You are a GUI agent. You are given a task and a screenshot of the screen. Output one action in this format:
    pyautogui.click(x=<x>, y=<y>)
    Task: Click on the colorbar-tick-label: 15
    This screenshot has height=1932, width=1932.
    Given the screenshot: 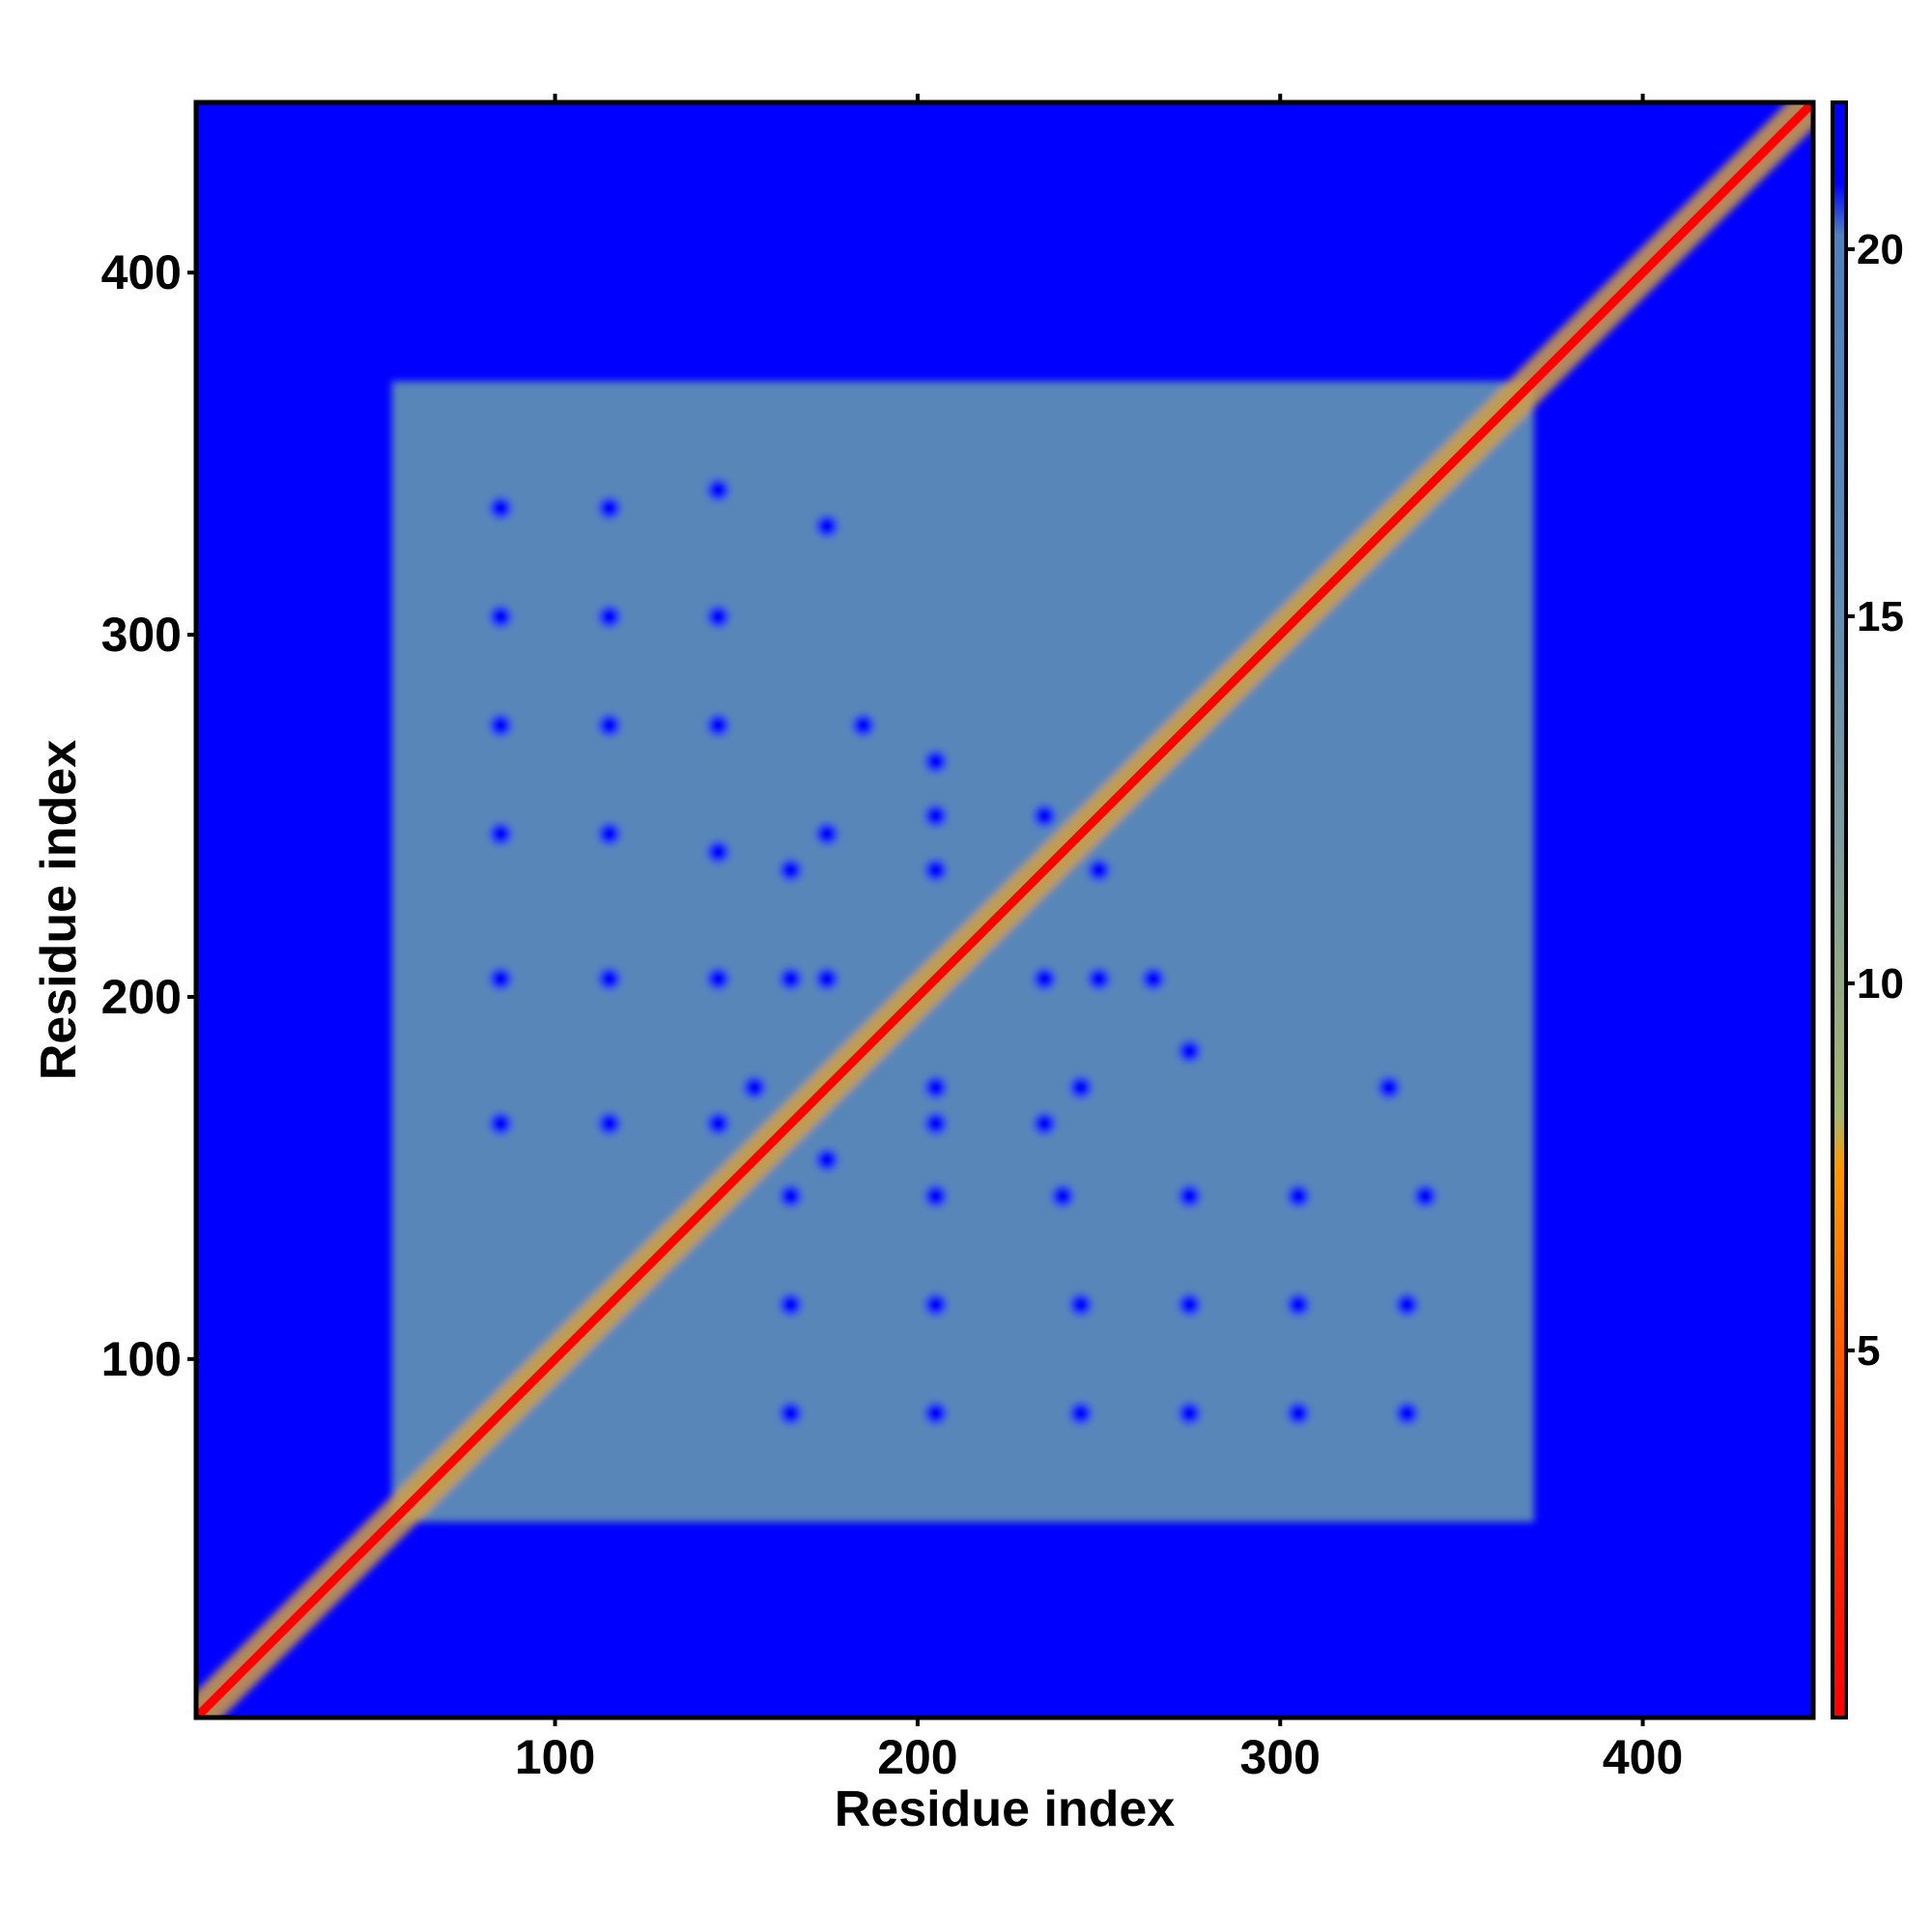 What is the action you would take?
    pyautogui.click(x=1880, y=616)
    